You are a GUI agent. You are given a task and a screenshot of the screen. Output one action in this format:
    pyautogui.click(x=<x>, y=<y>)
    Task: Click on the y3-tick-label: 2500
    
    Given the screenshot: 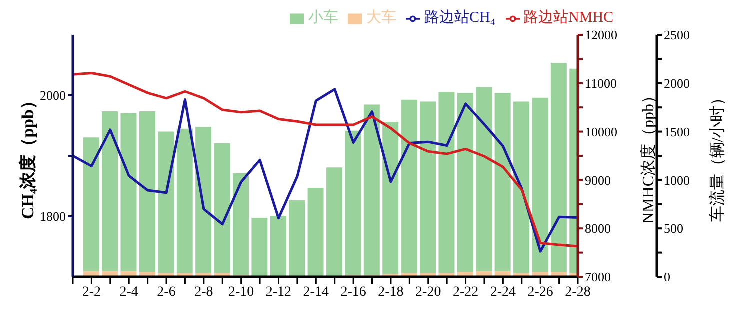 What is the action you would take?
    pyautogui.click(x=677, y=35)
    